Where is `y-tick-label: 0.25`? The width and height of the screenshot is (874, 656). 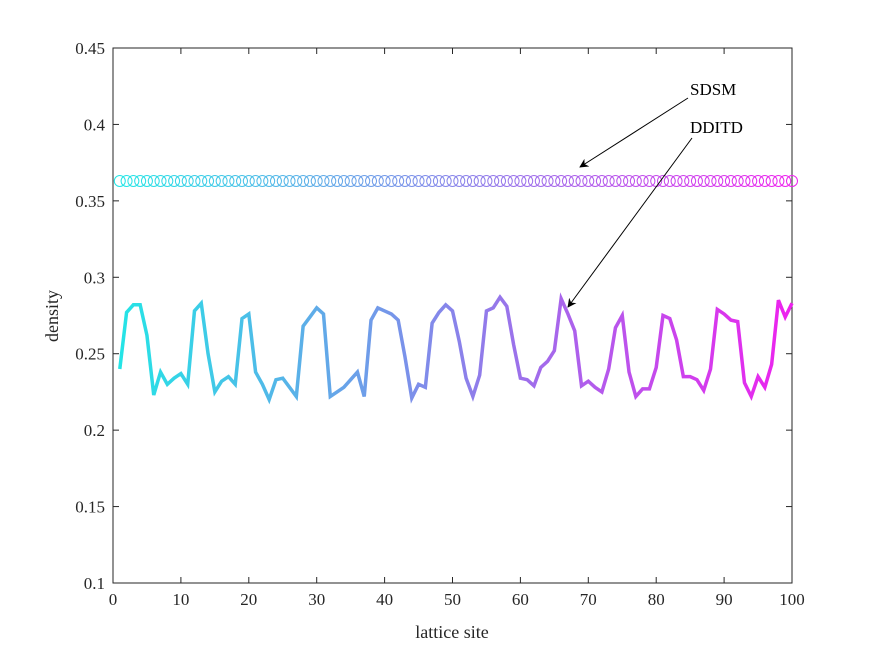
y-tick-label: 0.25 is located at coordinates (90, 354).